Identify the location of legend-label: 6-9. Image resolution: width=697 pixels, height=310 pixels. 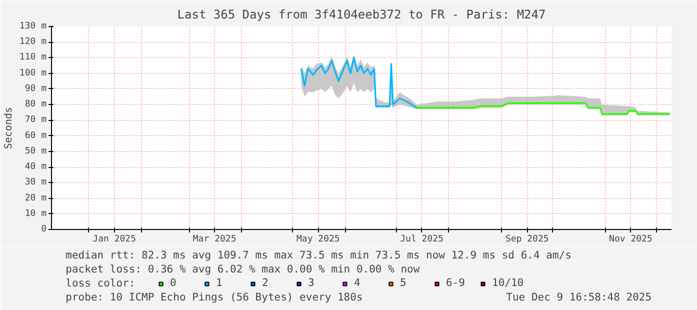
(456, 283).